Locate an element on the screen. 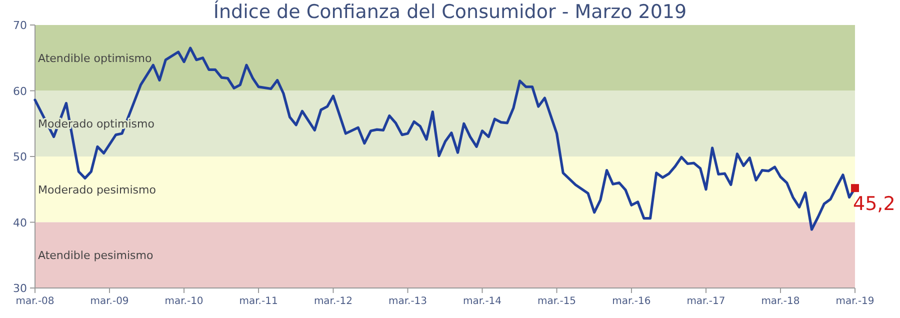 This screenshot has width=900, height=318. x-tick-label: mar.-09 is located at coordinates (109, 301).